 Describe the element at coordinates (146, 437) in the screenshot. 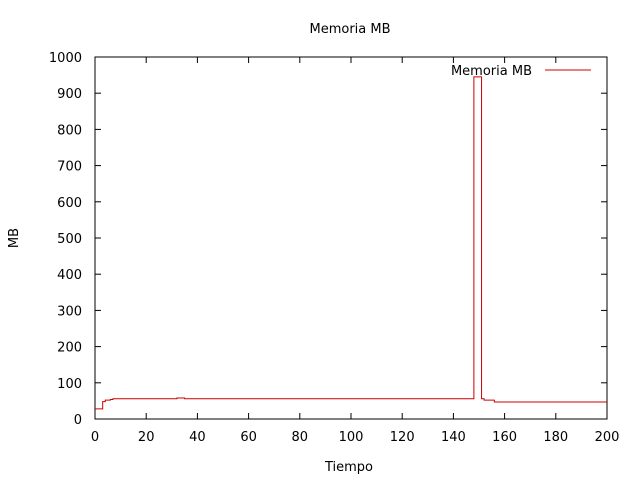

I see `x-tick-label: 20` at that location.